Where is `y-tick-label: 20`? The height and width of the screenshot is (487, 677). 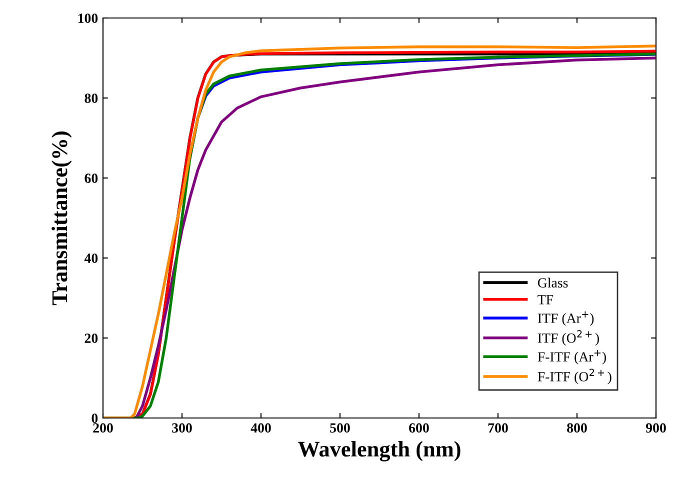 y-tick-label: 20 is located at coordinates (91, 338).